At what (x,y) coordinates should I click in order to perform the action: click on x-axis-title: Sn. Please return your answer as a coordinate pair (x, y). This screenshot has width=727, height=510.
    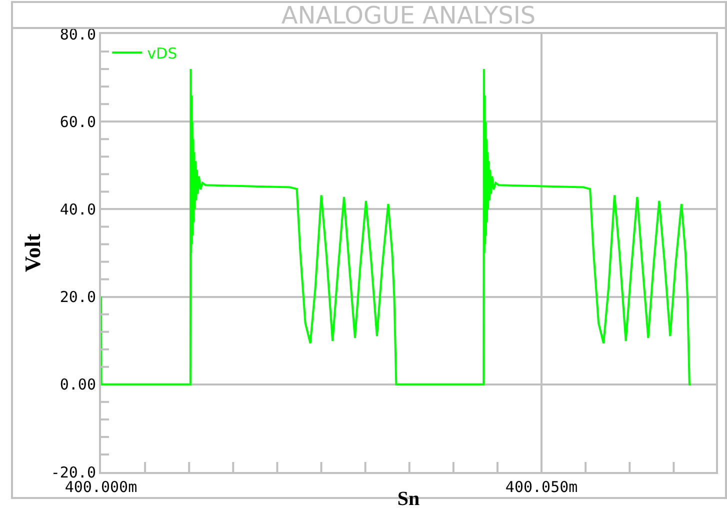
    Looking at the image, I should click on (408, 499).